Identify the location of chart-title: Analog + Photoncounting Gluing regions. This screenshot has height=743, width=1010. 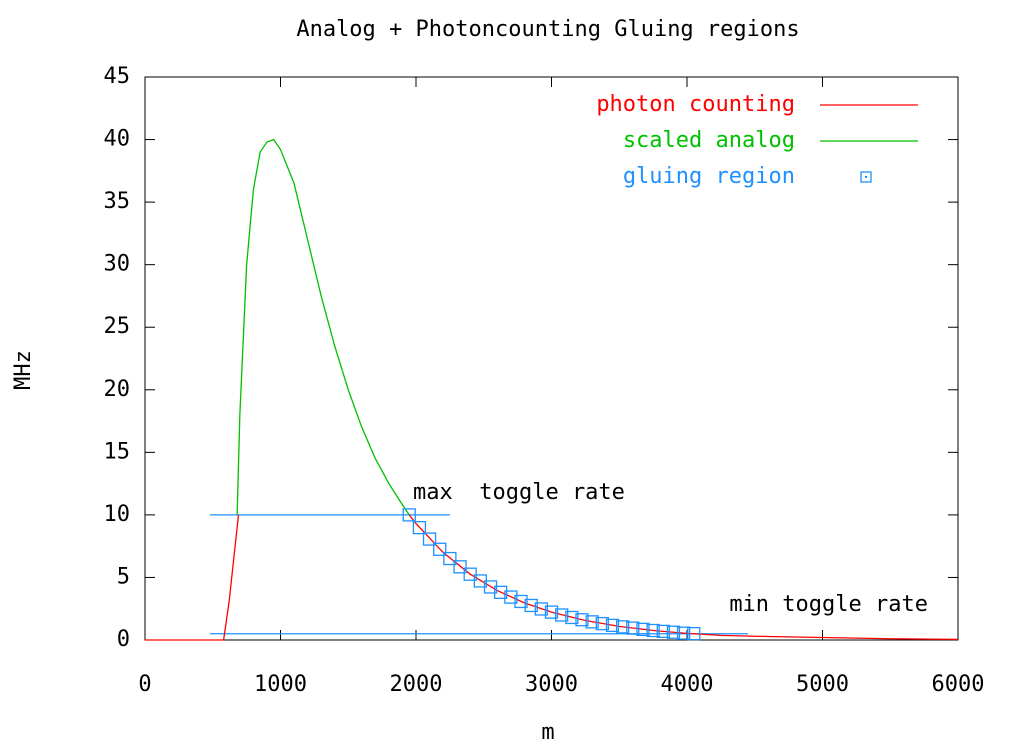
(547, 29).